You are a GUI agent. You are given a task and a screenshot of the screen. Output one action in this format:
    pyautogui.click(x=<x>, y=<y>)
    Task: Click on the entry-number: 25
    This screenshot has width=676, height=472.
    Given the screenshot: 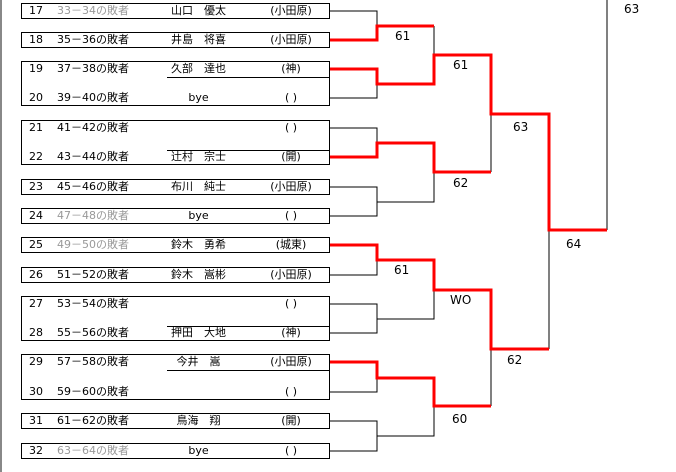 What is the action you would take?
    pyautogui.click(x=36, y=244)
    